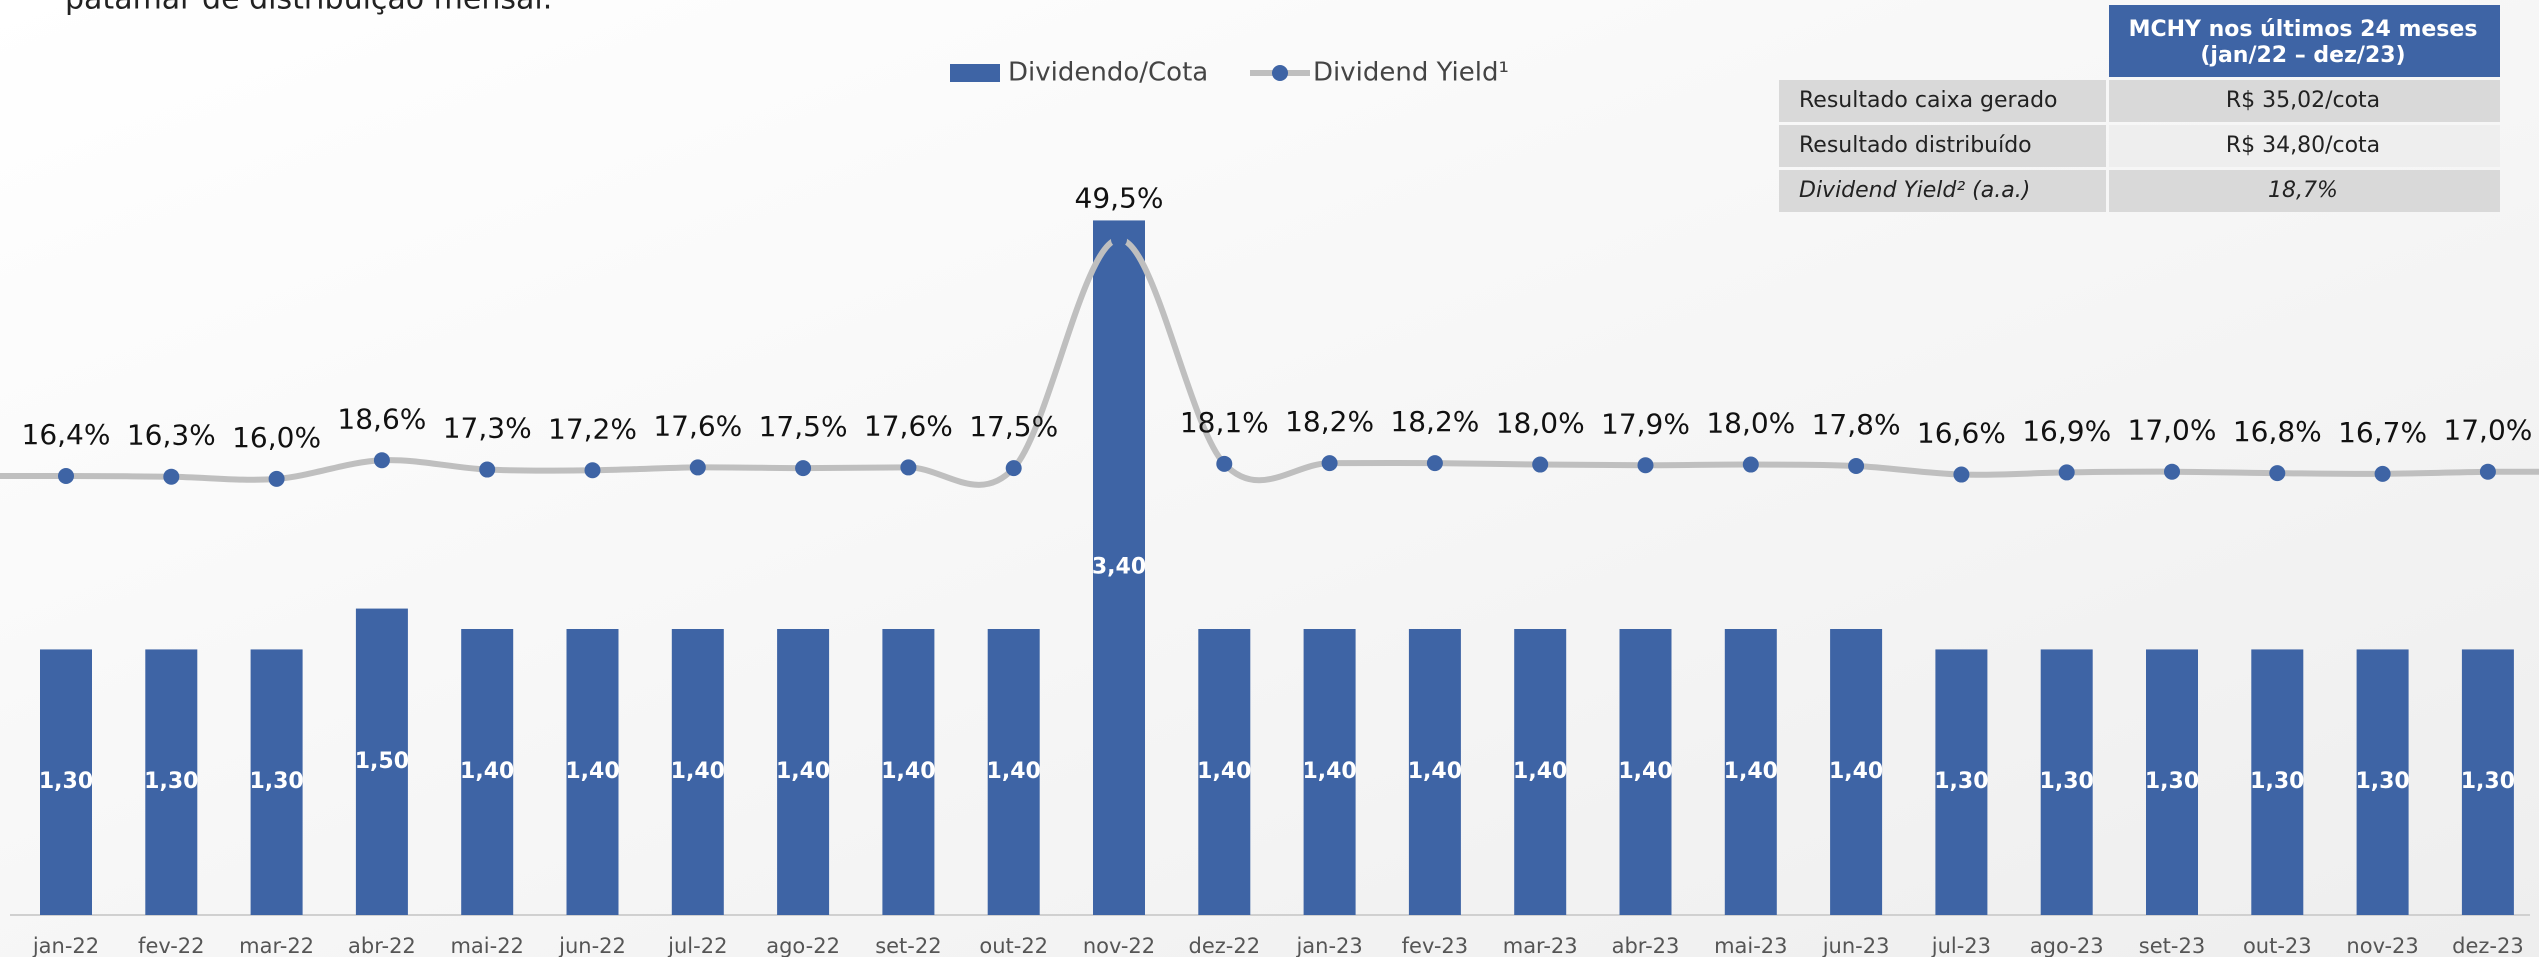  Describe the element at coordinates (1928, 100) in the screenshot. I see `table-label: Resultado caixa gerado` at that location.